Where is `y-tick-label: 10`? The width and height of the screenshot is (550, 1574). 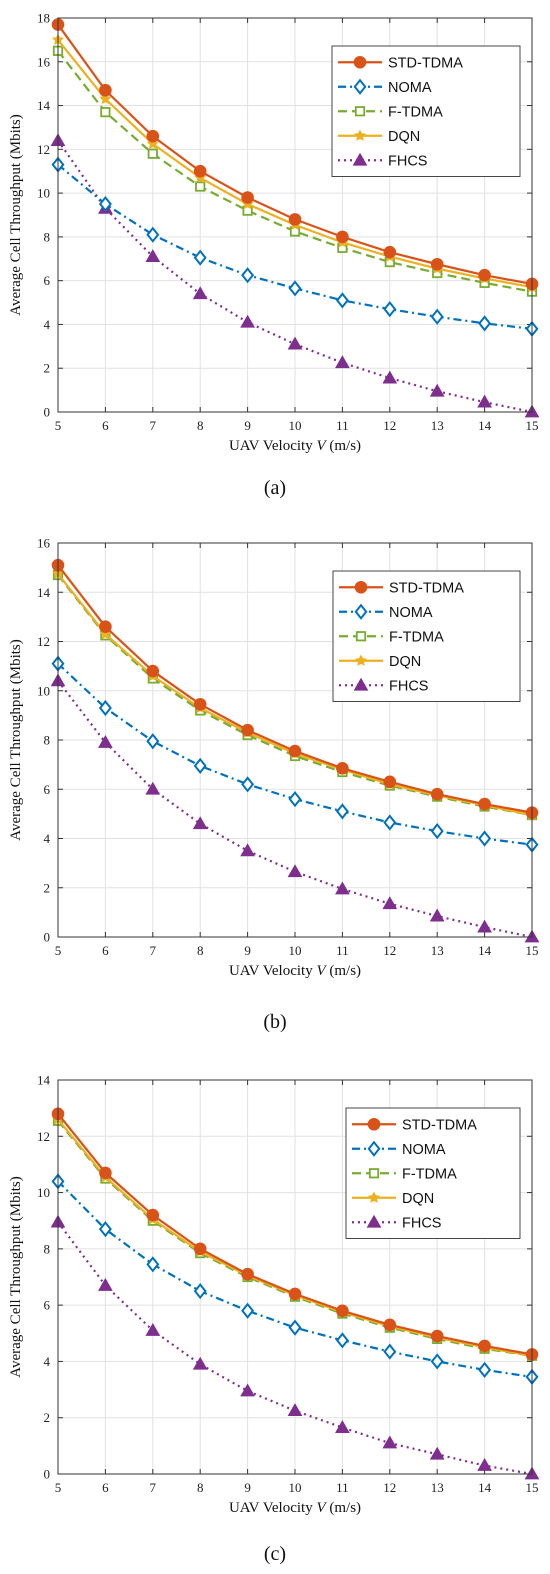 y-tick-label: 10 is located at coordinates (43, 690).